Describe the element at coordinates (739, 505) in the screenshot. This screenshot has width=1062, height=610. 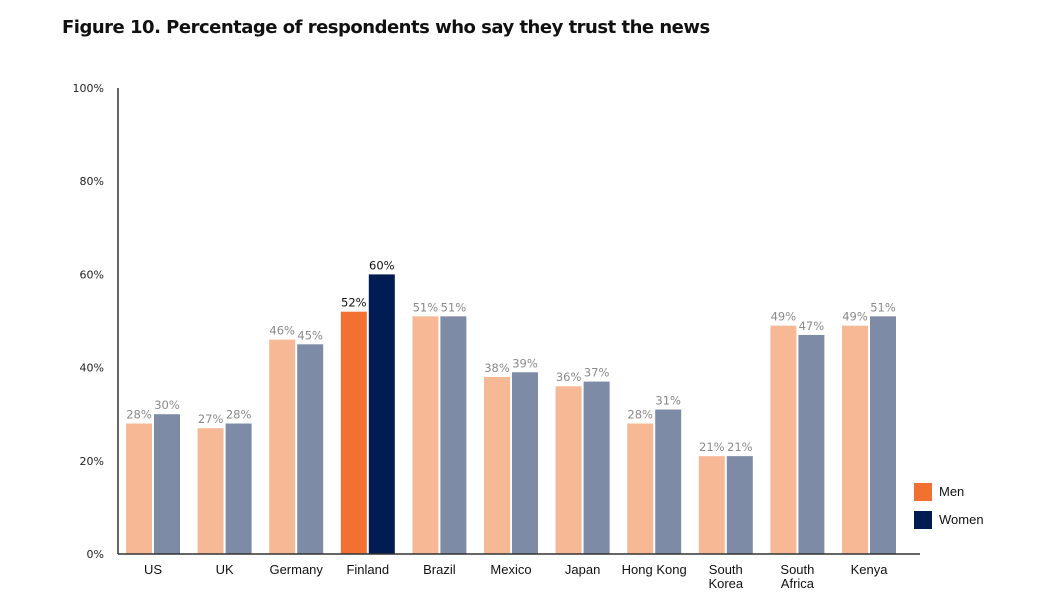
I see `bar-women-south-korea` at that location.